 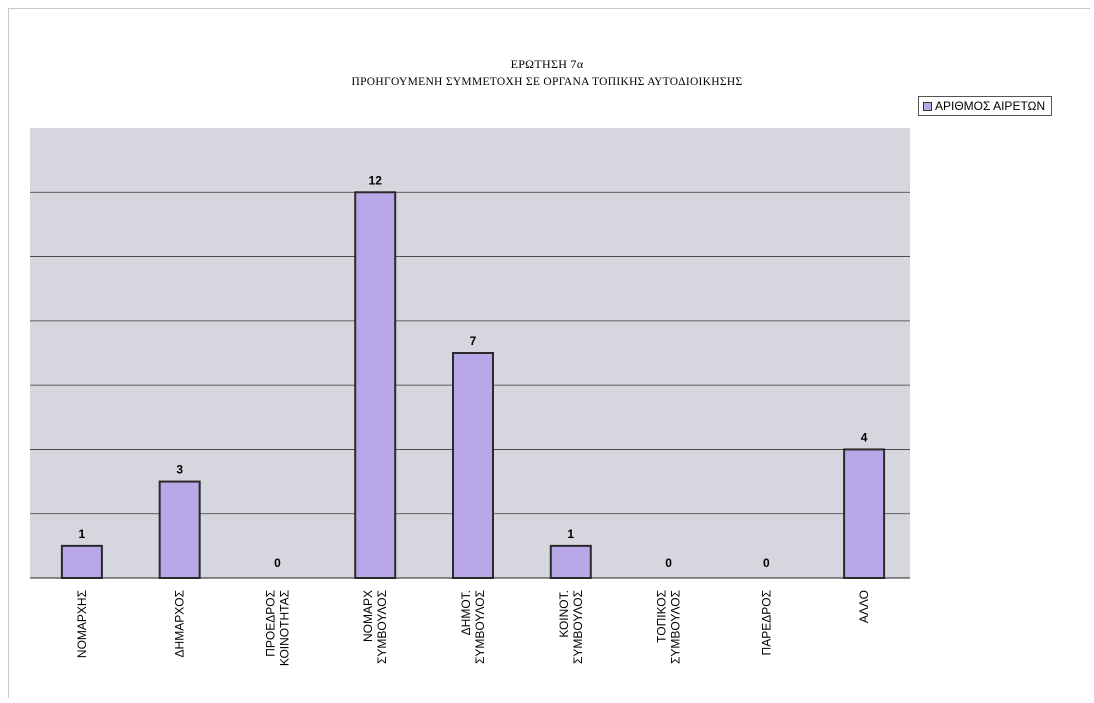 I want to click on category-label-line: ΝΟΜΑΡΧΗΣ, so click(x=82, y=624).